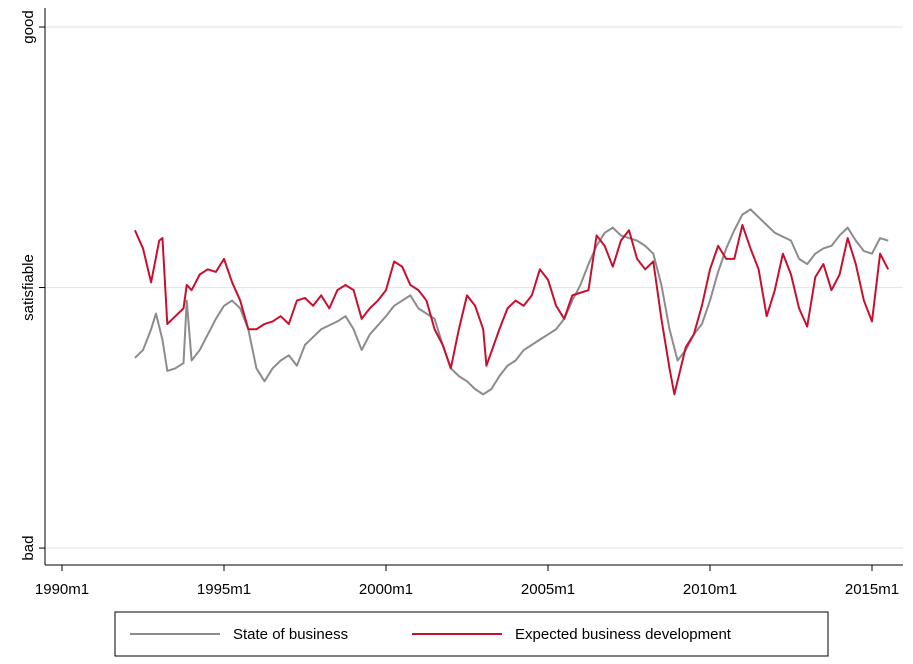 The image size is (913, 664). What do you see at coordinates (224, 589) in the screenshot?
I see `x-tick-label: 1995m1` at bounding box center [224, 589].